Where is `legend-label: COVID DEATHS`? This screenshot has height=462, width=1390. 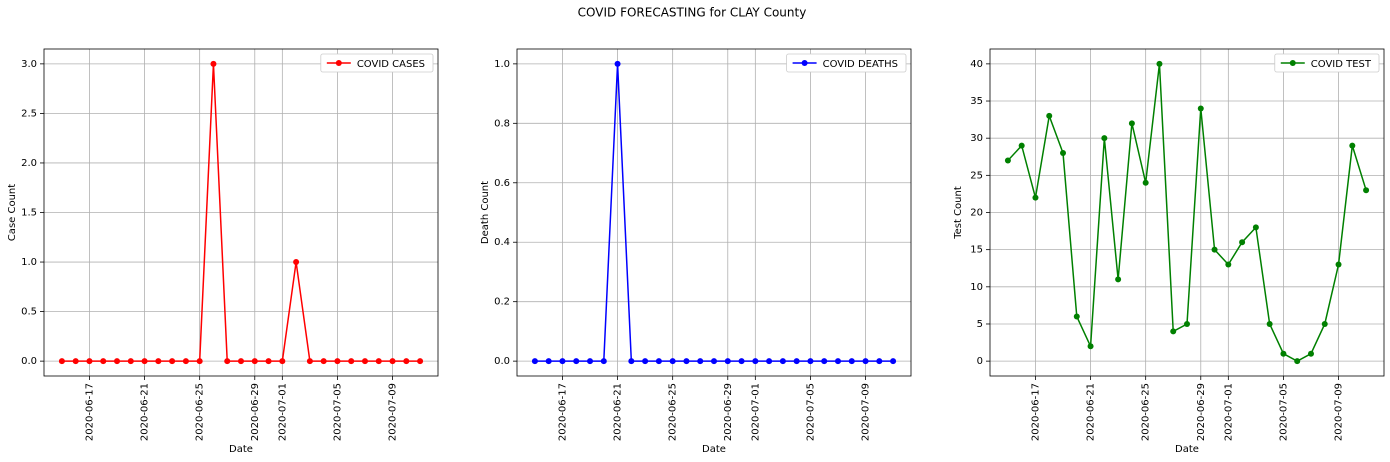
legend-label: COVID DEATHS is located at coordinates (860, 64).